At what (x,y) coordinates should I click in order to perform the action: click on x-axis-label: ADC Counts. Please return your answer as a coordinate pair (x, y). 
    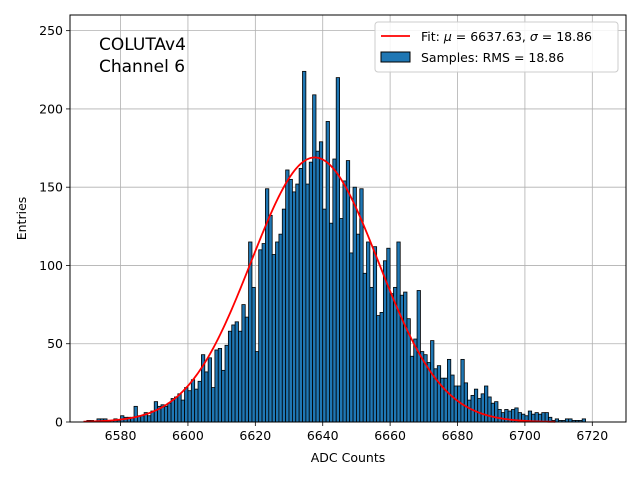
    Looking at the image, I should click on (348, 457).